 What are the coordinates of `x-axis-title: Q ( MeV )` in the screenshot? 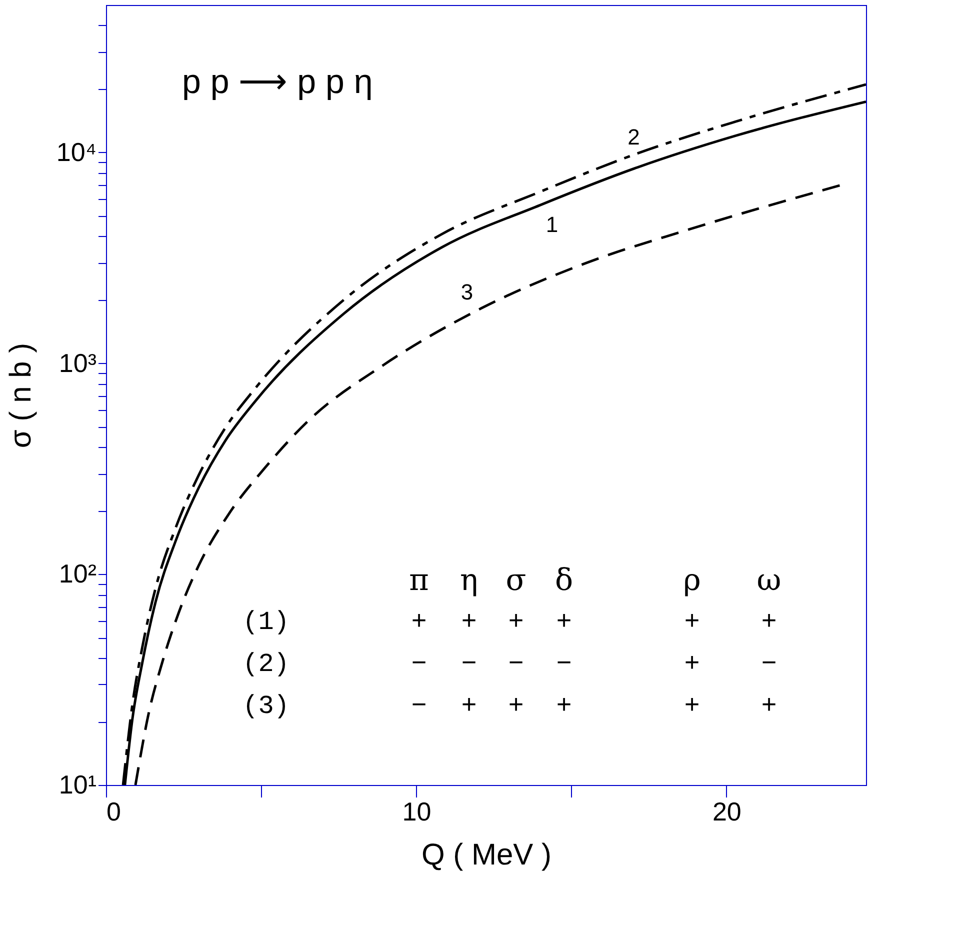 It's located at (486, 855).